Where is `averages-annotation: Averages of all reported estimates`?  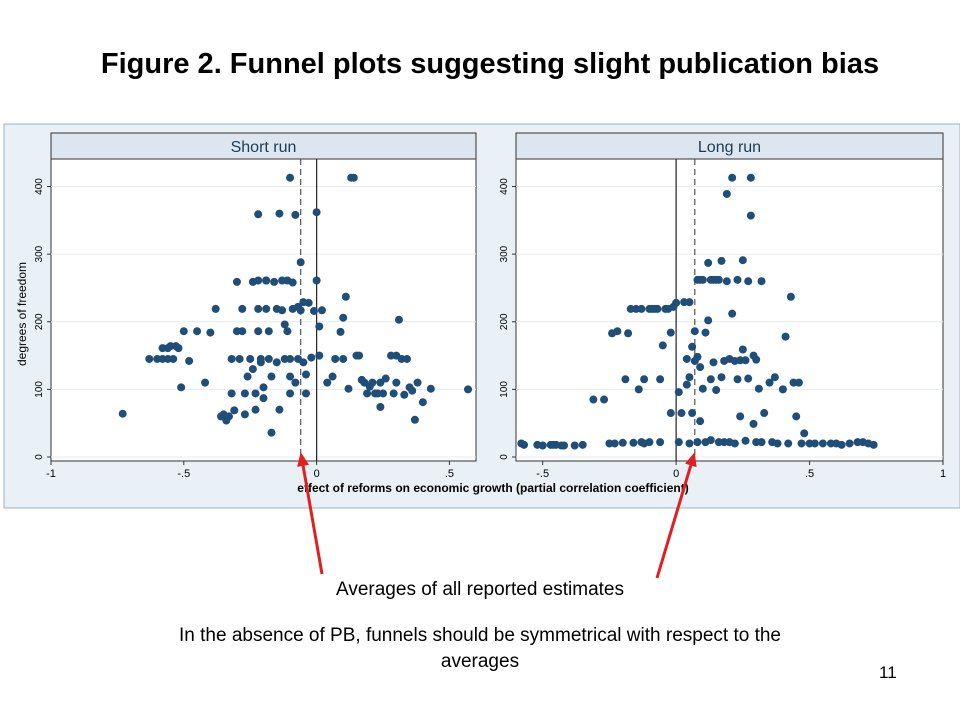 averages-annotation: Averages of all reported estimates is located at coordinates (480, 589).